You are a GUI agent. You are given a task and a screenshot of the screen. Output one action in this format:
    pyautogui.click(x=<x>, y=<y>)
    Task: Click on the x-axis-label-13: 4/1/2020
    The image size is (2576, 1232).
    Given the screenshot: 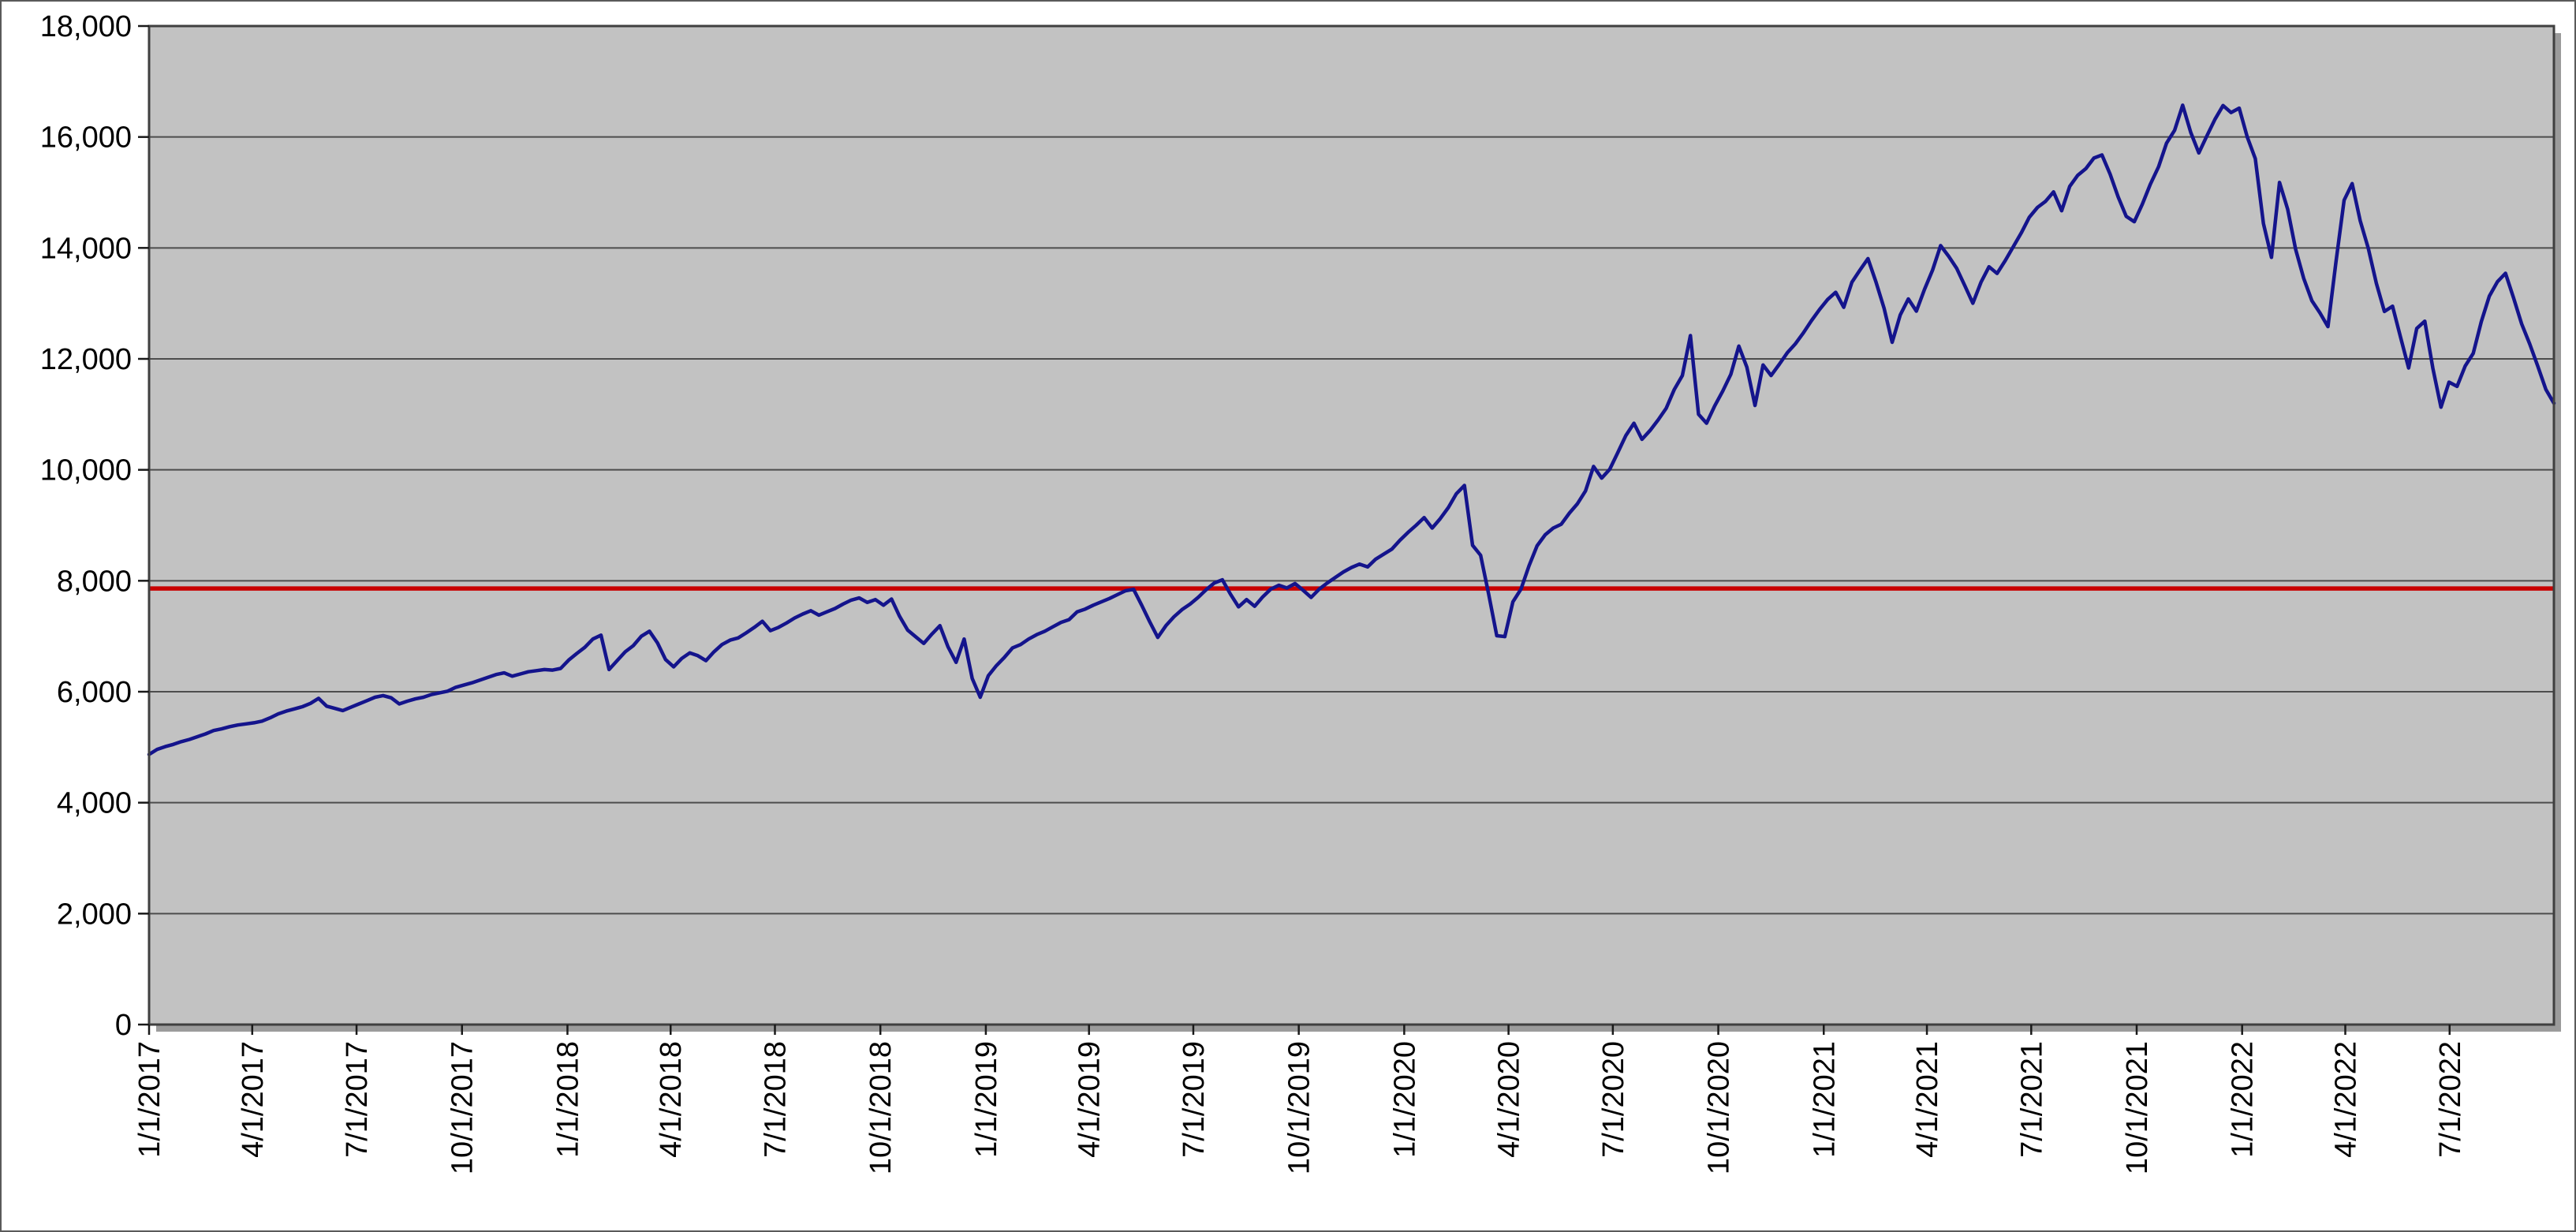 What is the action you would take?
    pyautogui.click(x=1509, y=1099)
    